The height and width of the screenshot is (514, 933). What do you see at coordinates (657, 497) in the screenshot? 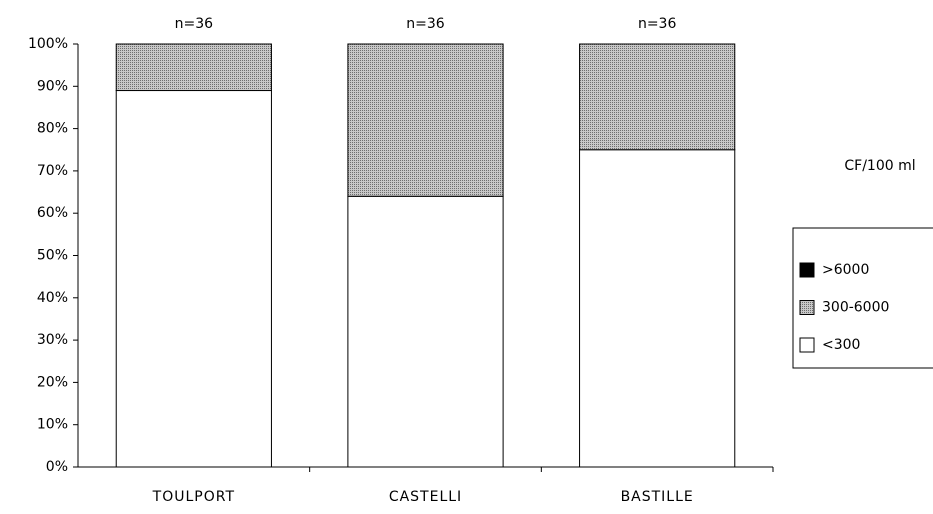
I see `x-tick-label: BASTILLE` at bounding box center [657, 497].